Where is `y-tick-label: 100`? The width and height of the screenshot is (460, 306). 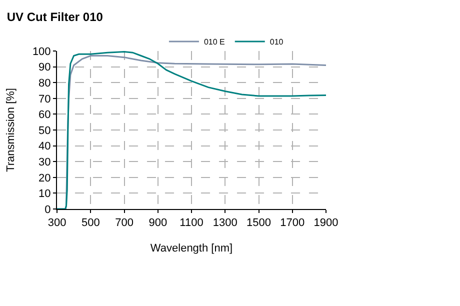 y-tick-label: 100 is located at coordinates (41, 52).